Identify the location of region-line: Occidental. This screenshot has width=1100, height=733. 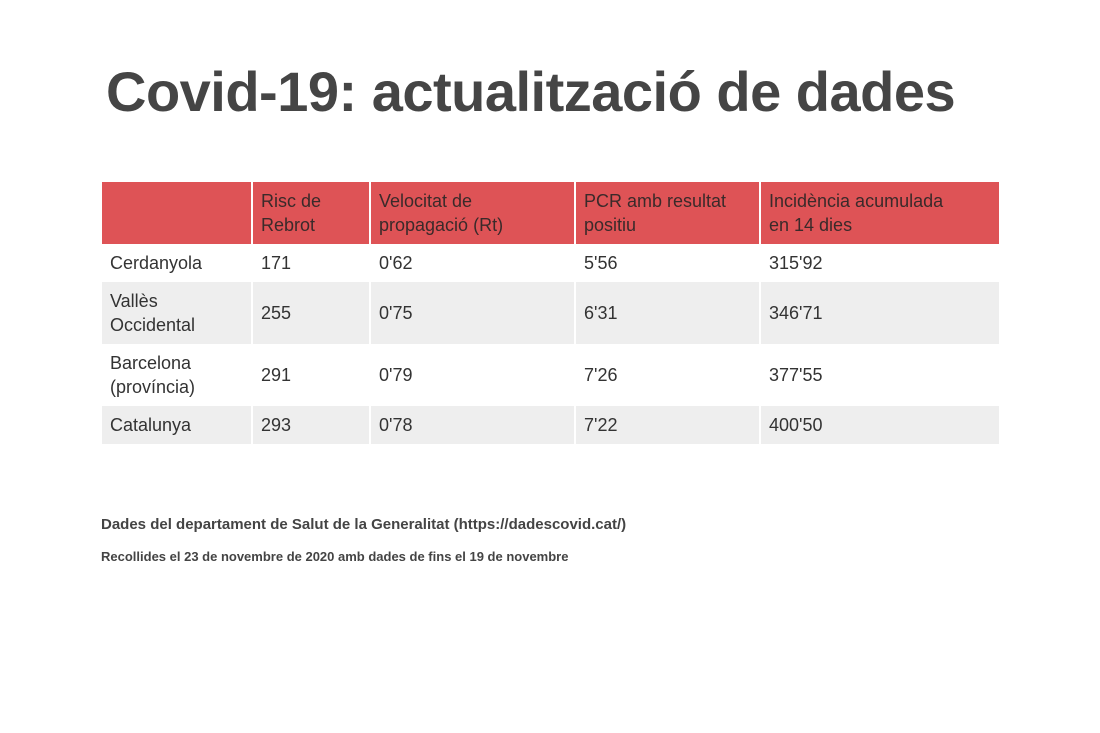
(153, 325).